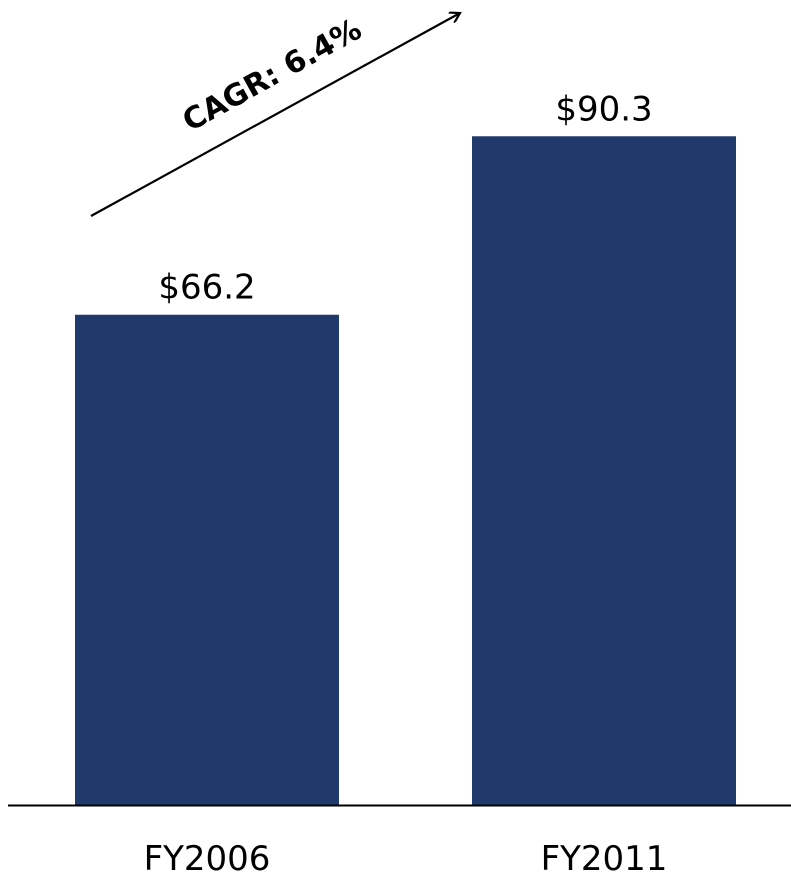 Image resolution: width=791 pixels, height=873 pixels. Describe the element at coordinates (272, 75) in the screenshot. I see `cagr-annotation: CAGR: 6.4%` at that location.